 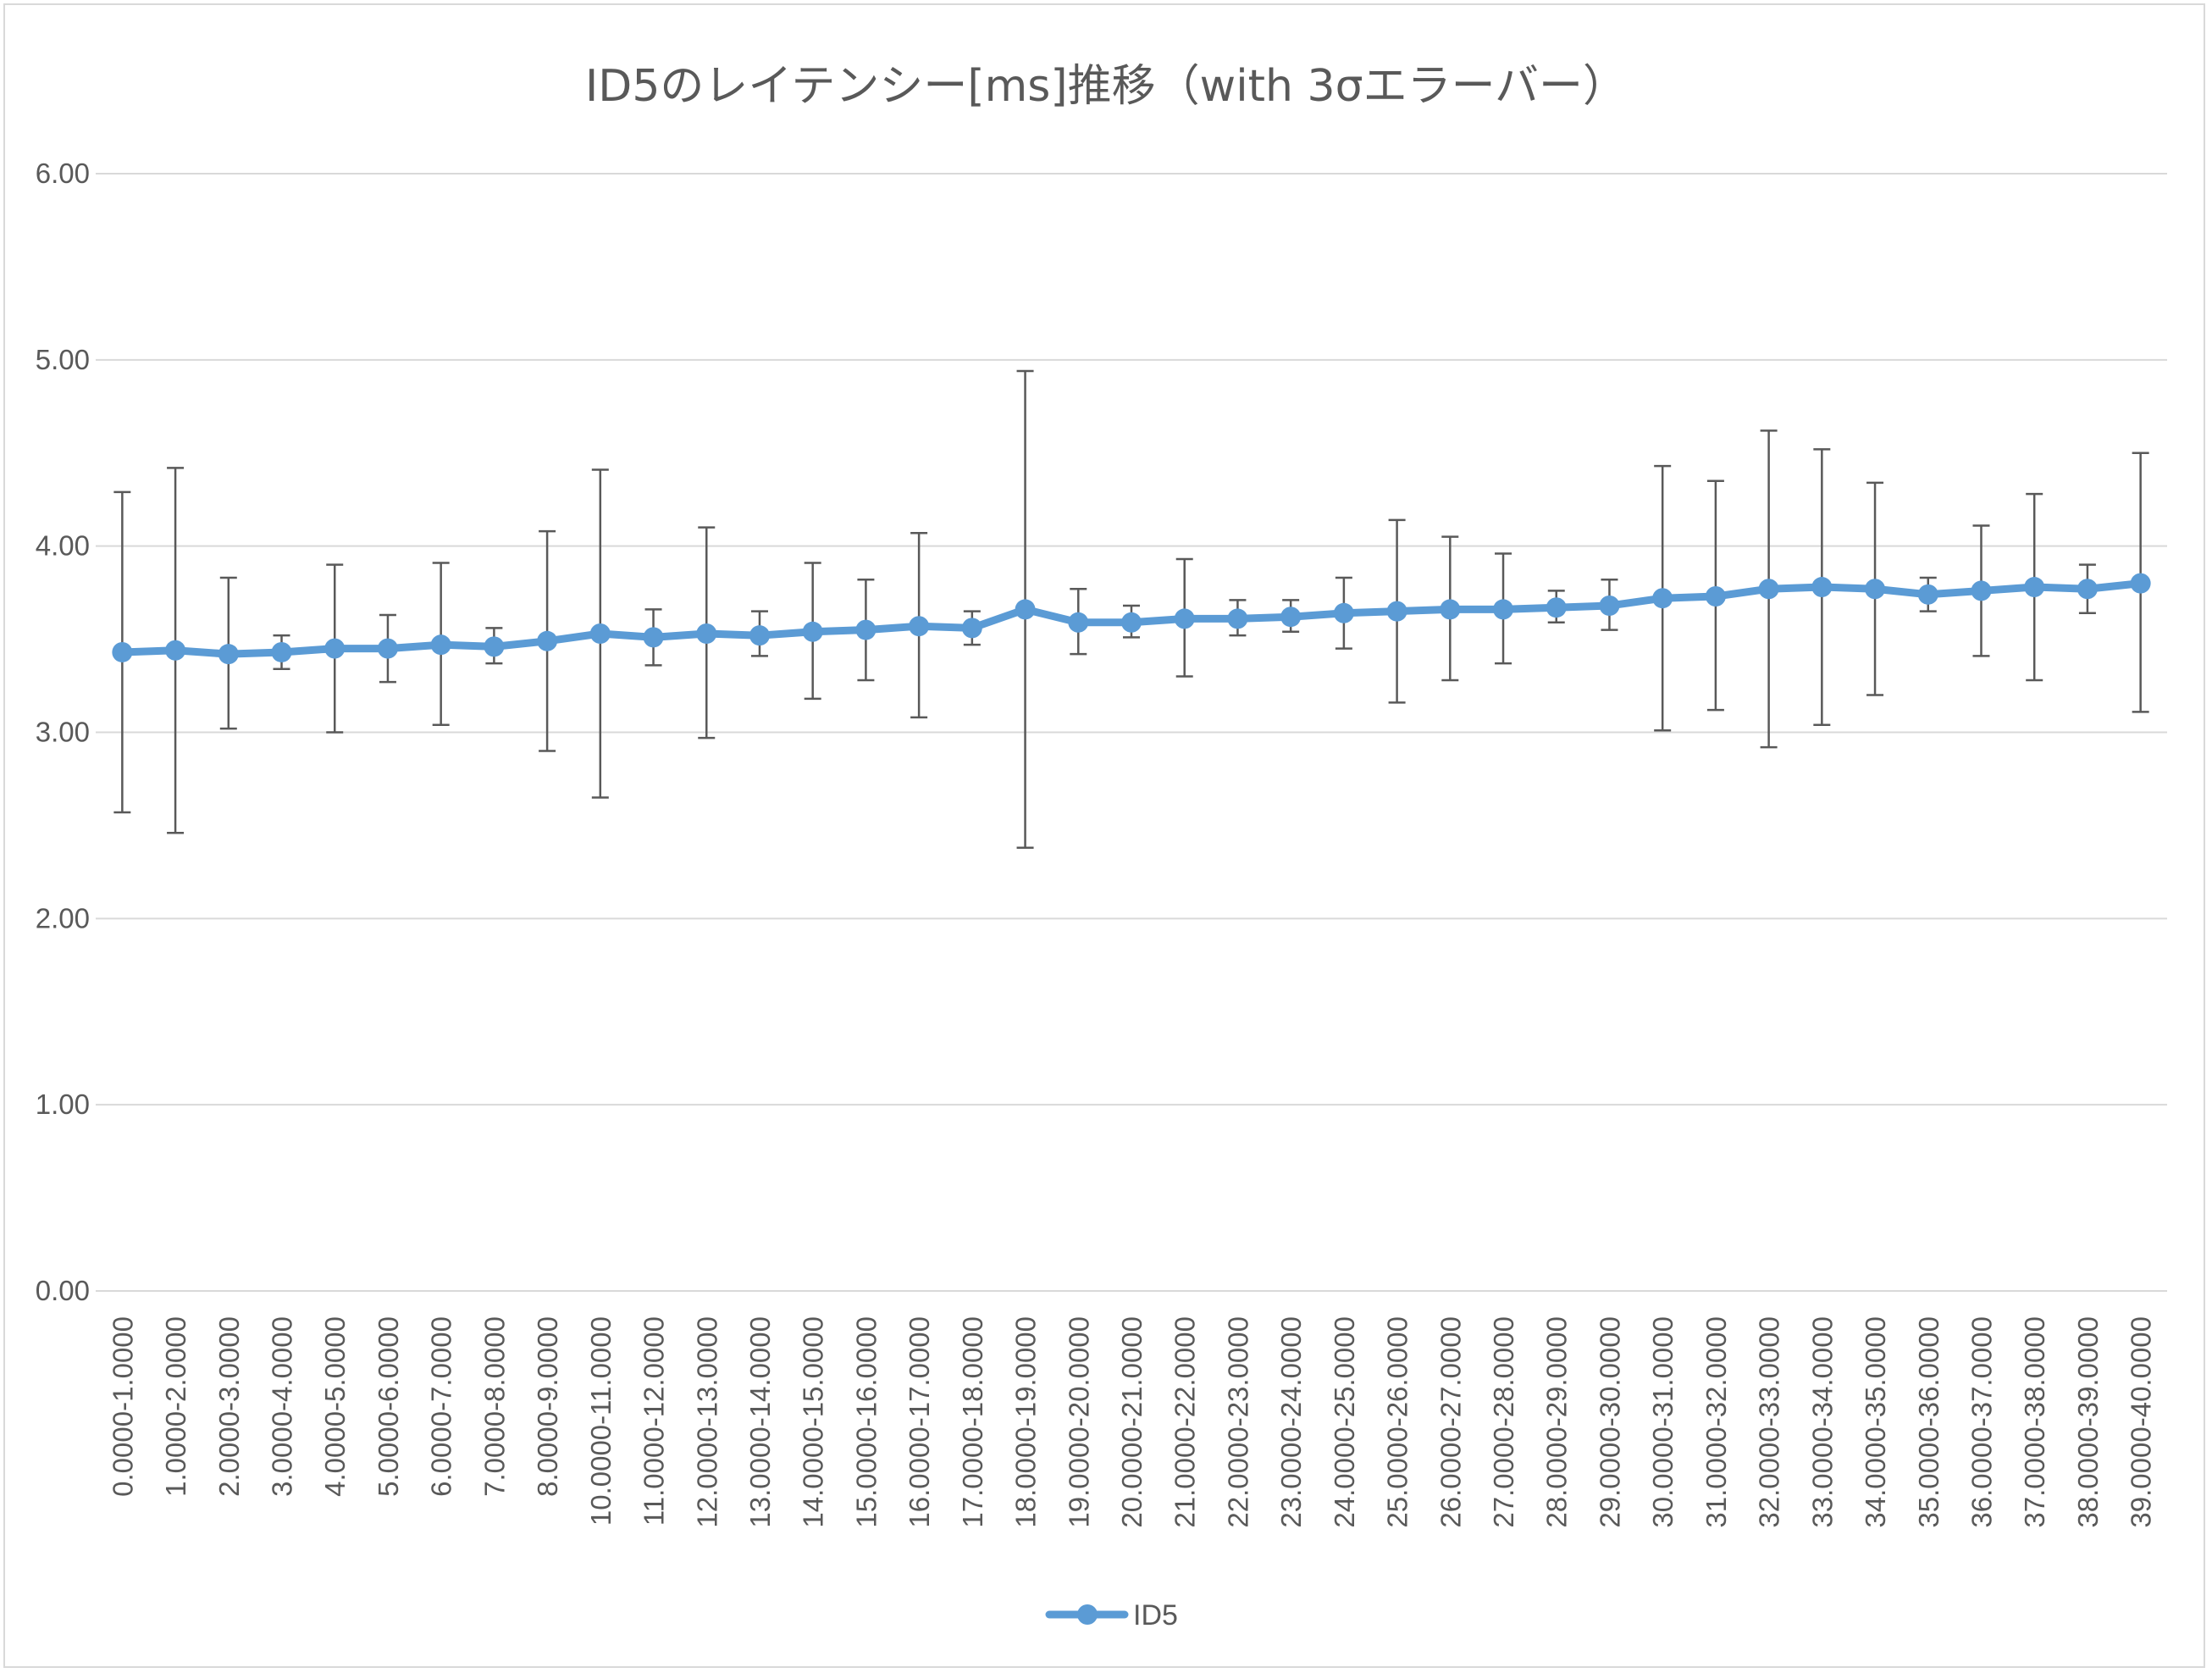 I want to click on x-tick-label-34: 35.0000-36.0000, so click(x=1928, y=1422).